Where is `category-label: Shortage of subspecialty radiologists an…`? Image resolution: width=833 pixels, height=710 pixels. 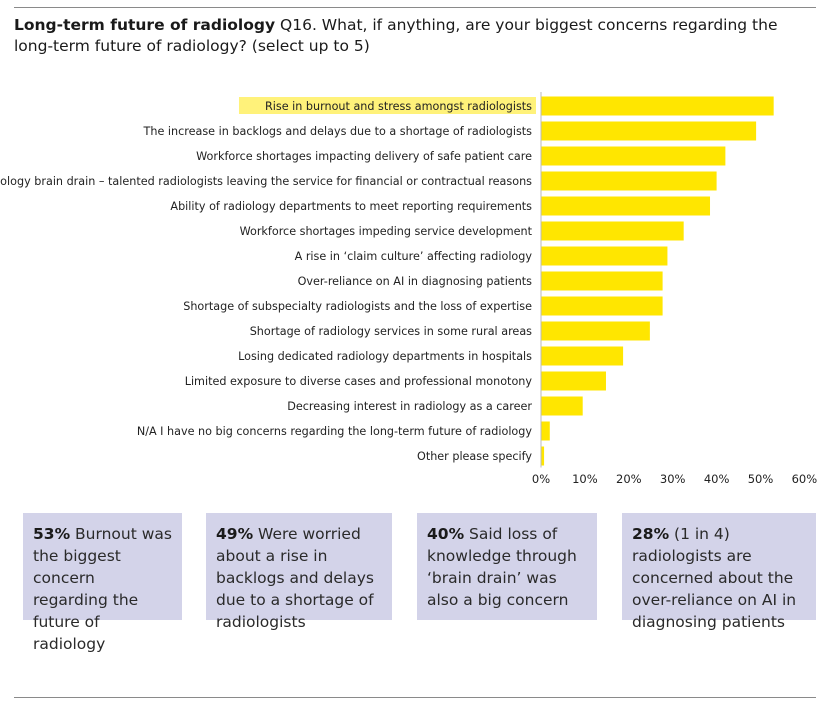
category-label: Shortage of subspecialty radiologists an… is located at coordinates (357, 306).